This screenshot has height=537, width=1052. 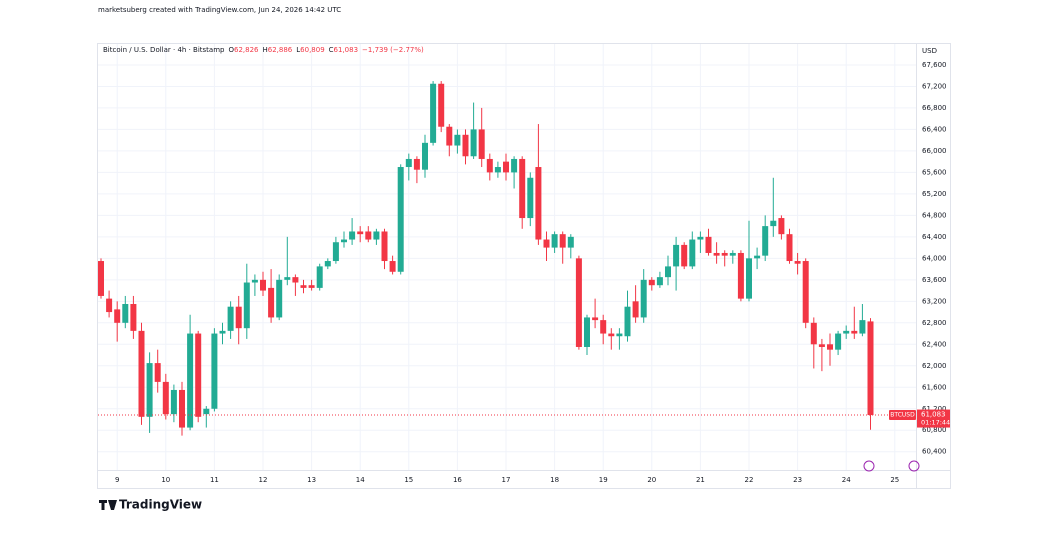 What do you see at coordinates (934, 430) in the screenshot?
I see `y-tick-label: 60,800` at bounding box center [934, 430].